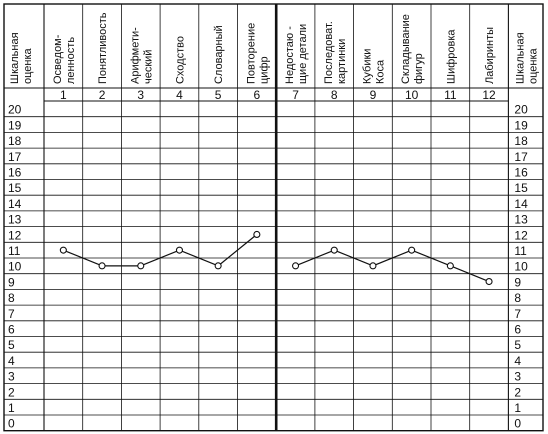  I want to click on subtest-header-9: Кубики, so click(367, 66).